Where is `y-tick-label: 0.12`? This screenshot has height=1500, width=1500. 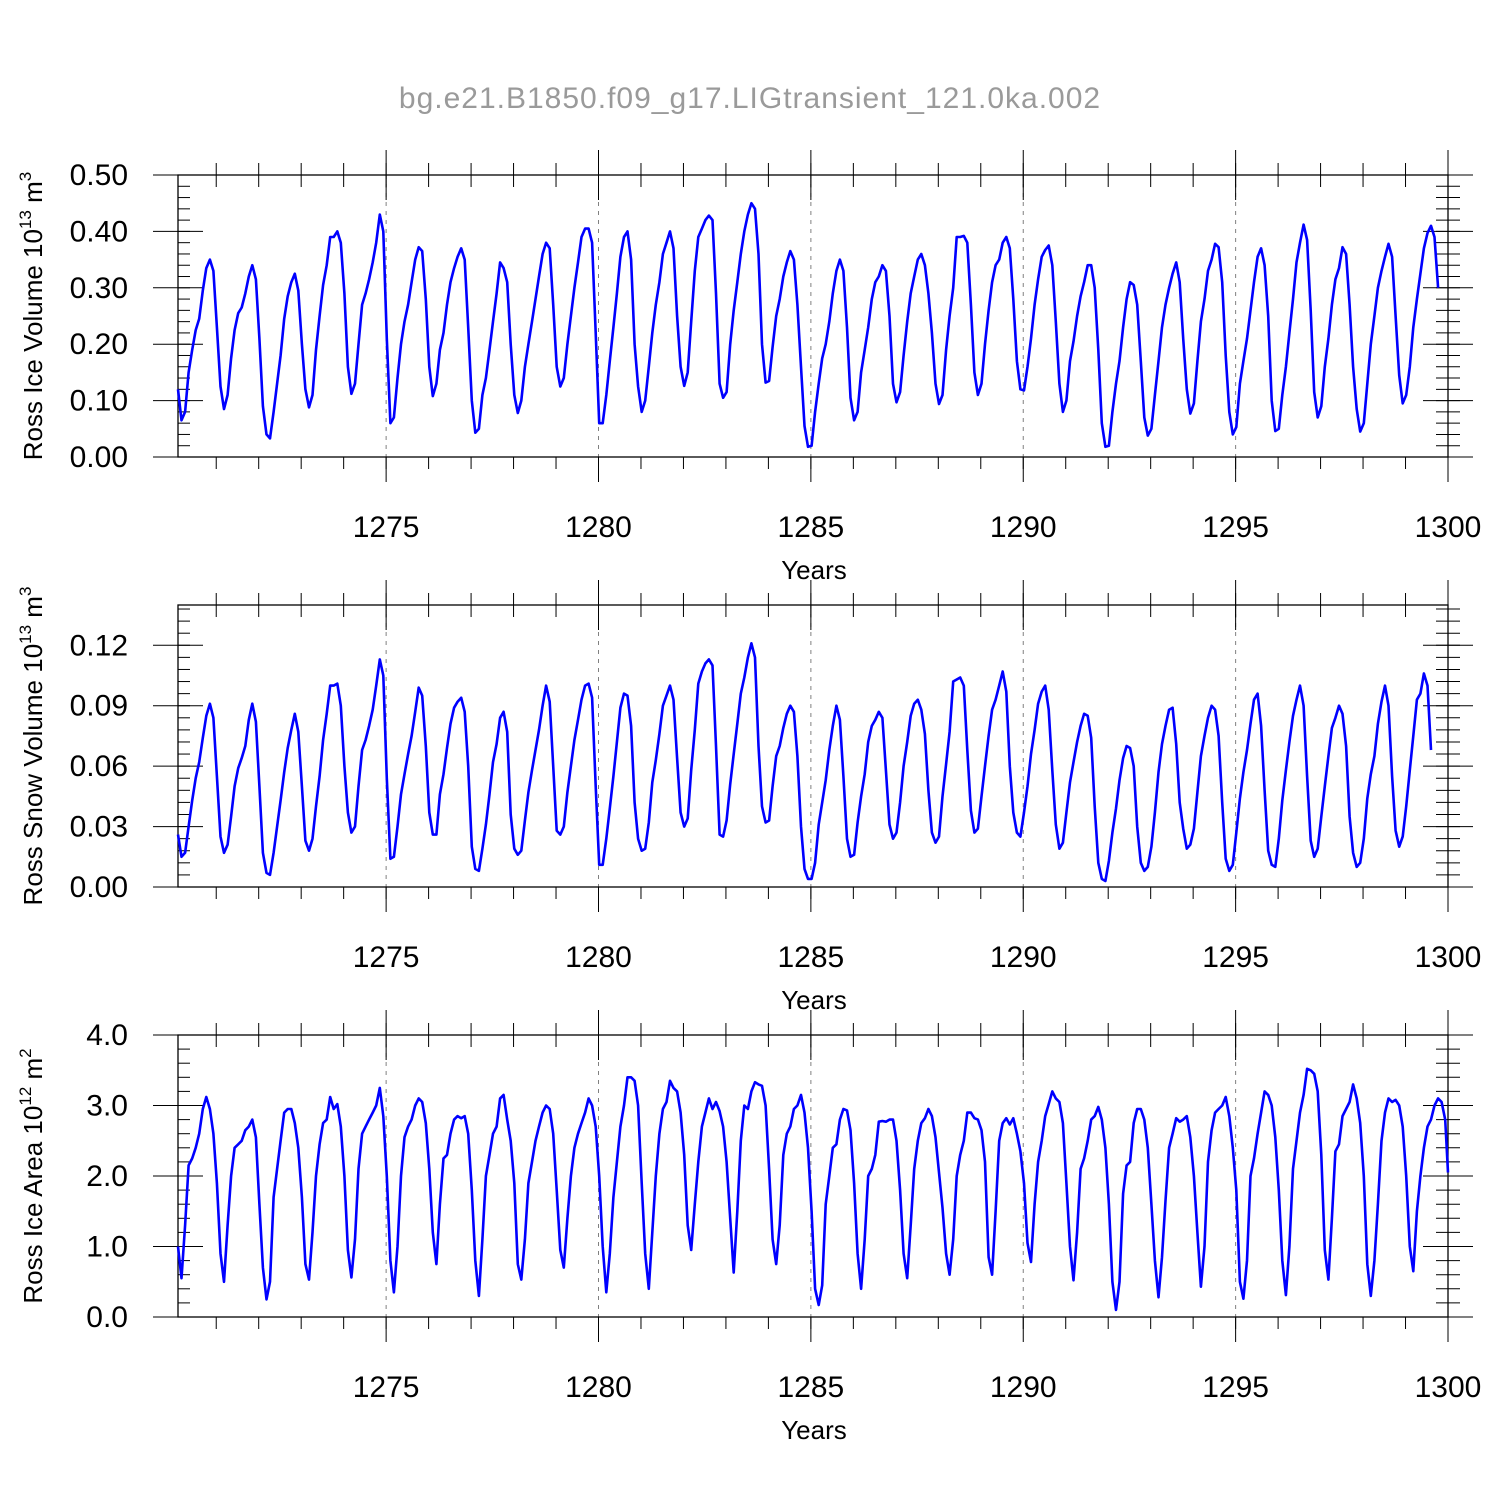
y-tick-label: 0.12 is located at coordinates (99, 645).